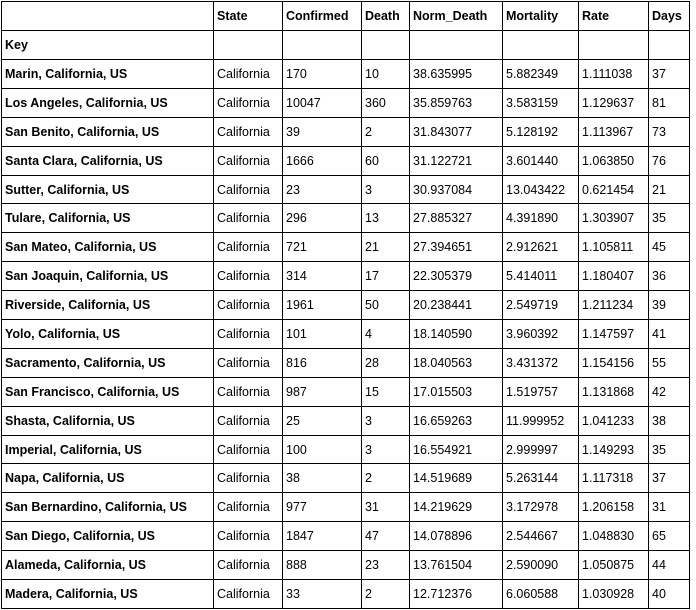 The height and width of the screenshot is (610, 696). What do you see at coordinates (385, 478) in the screenshot?
I see `death-cell: 2` at bounding box center [385, 478].